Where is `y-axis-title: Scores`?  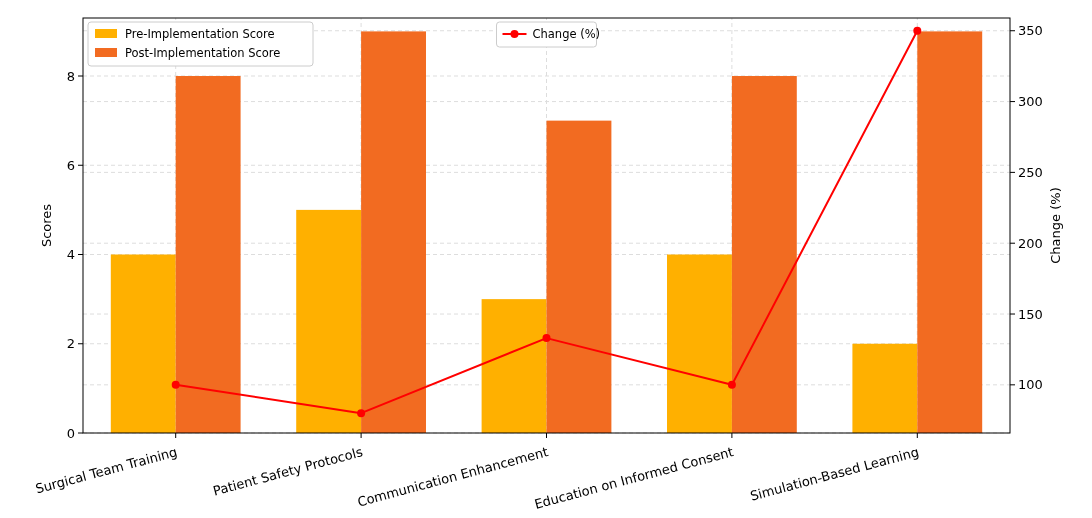
y-axis-title: Scores is located at coordinates (46, 225).